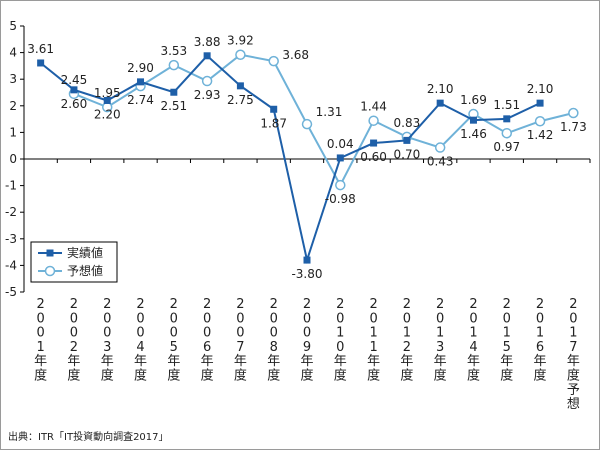  What do you see at coordinates (207, 42) in the screenshot?
I see `data-label: 3.88` at bounding box center [207, 42].